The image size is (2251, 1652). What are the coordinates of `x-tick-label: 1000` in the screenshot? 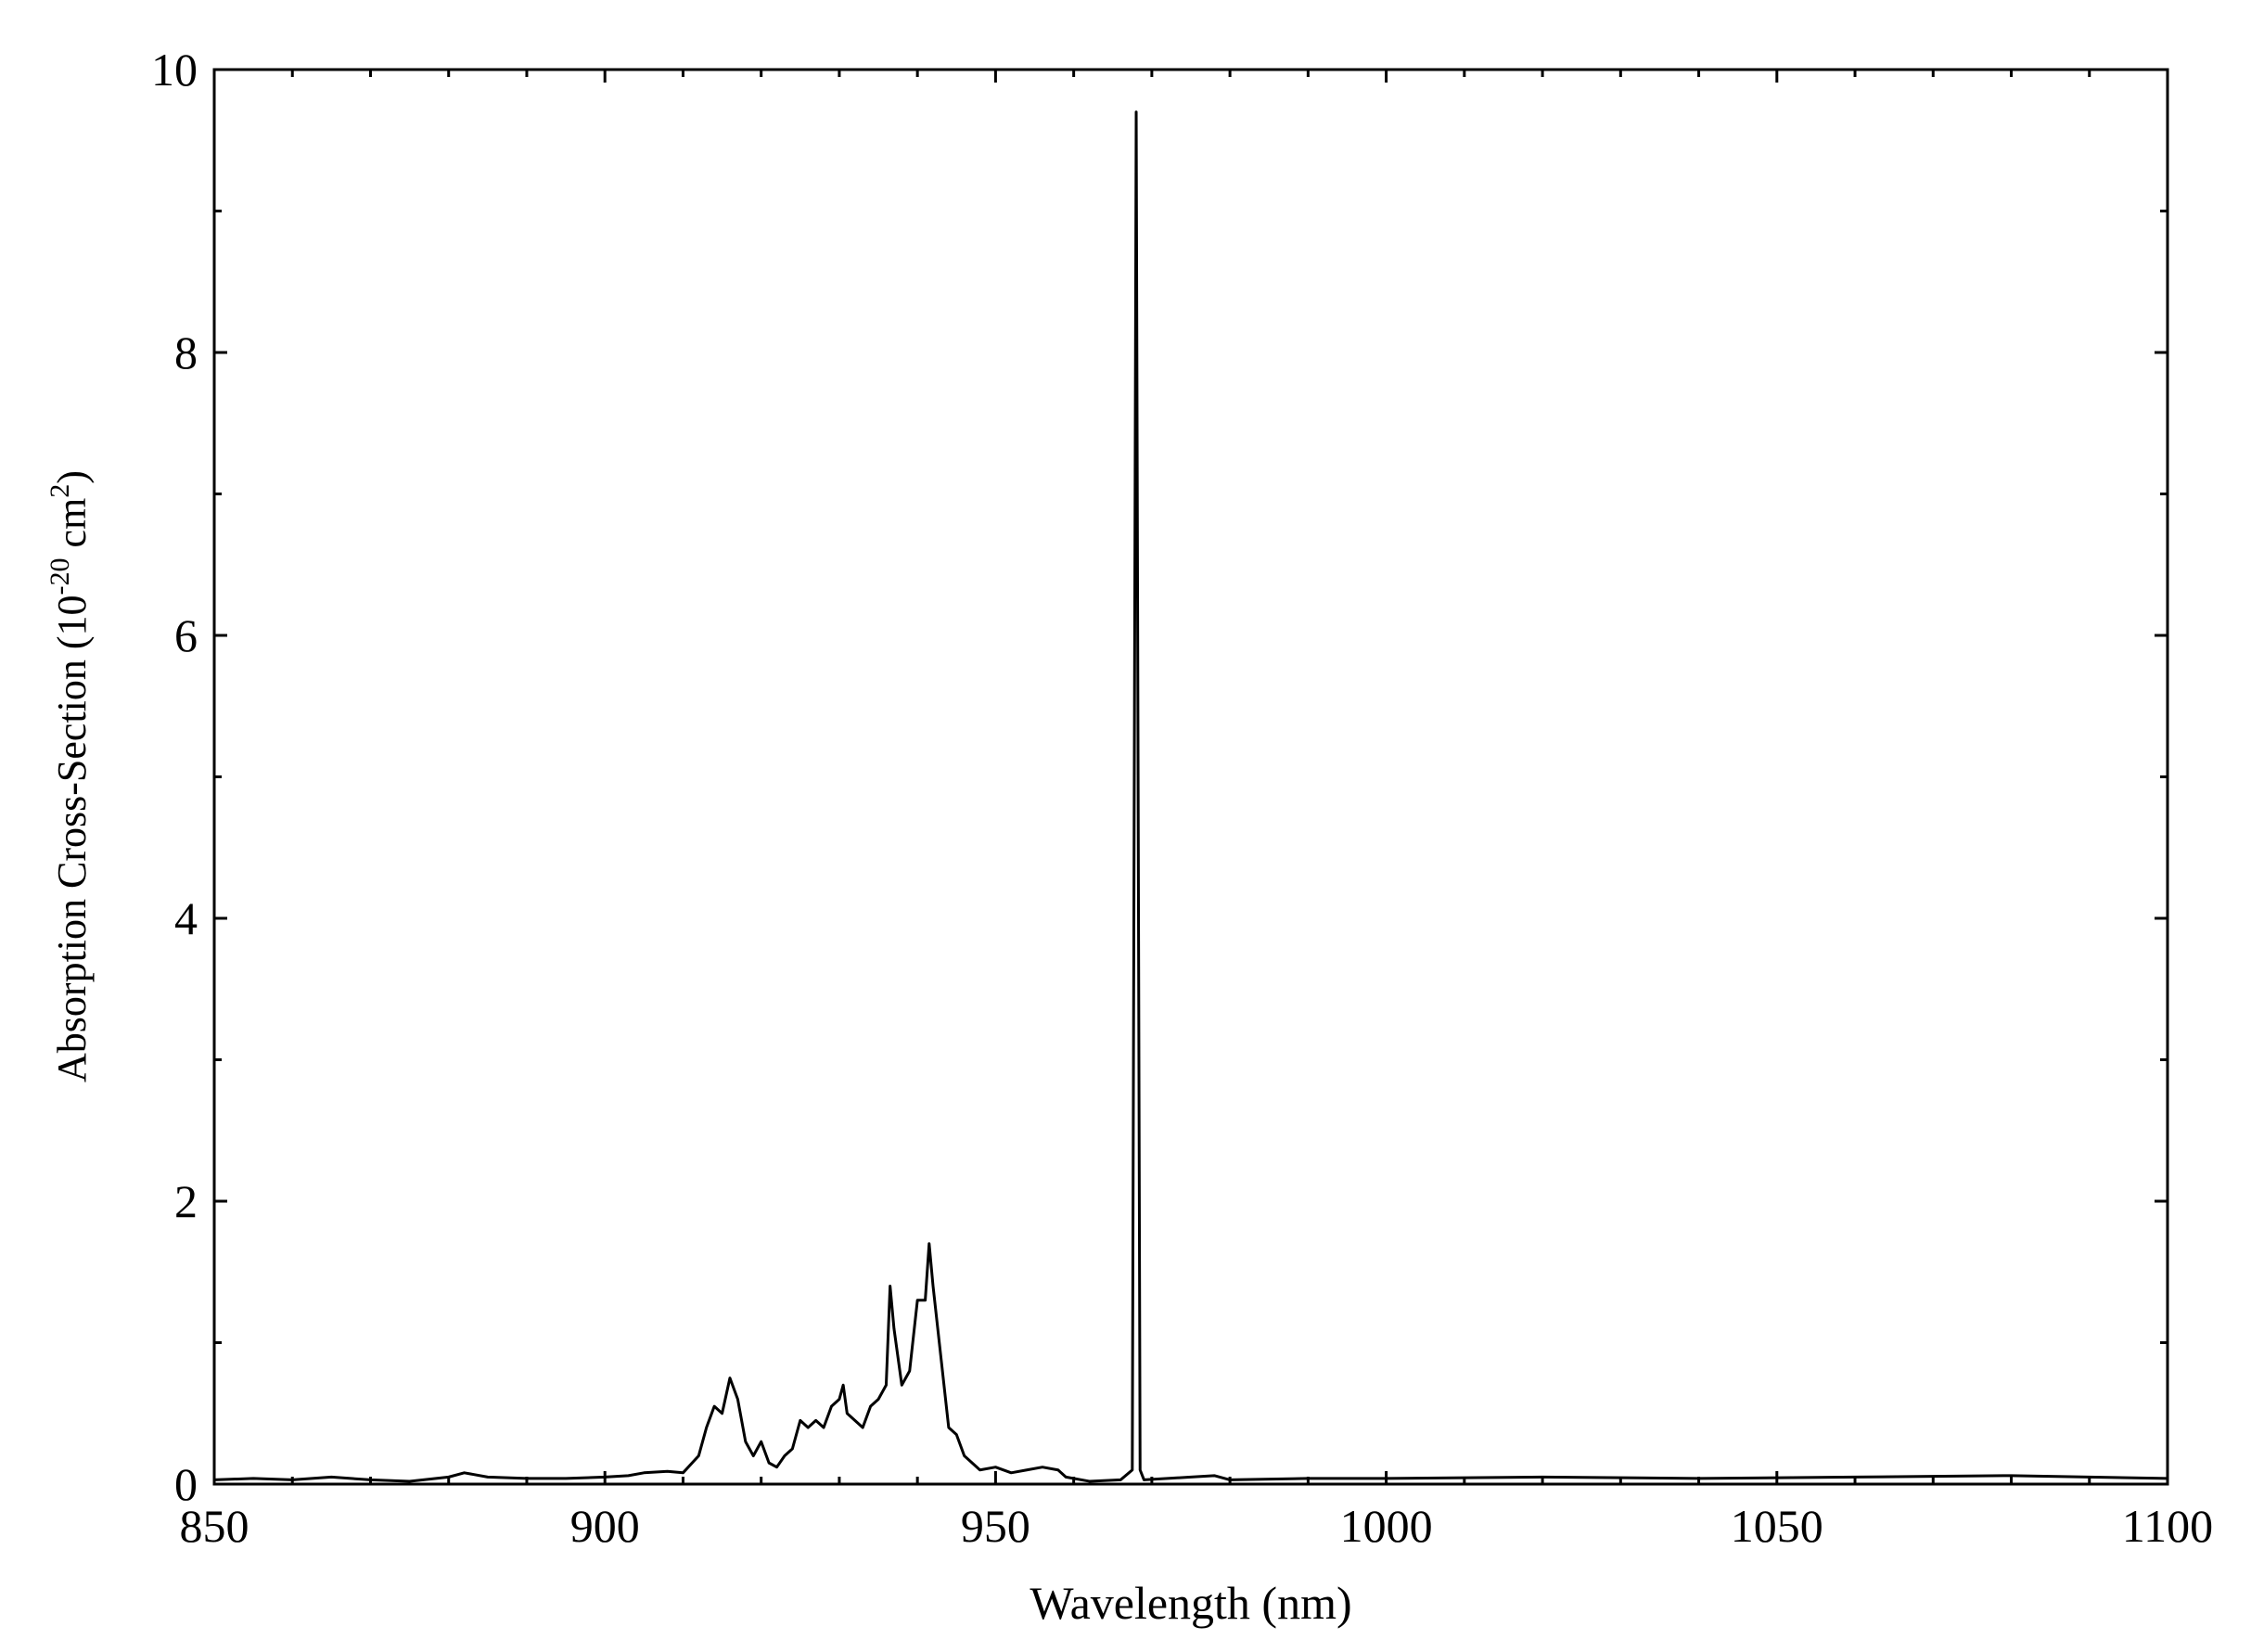 It's located at (1386, 1526).